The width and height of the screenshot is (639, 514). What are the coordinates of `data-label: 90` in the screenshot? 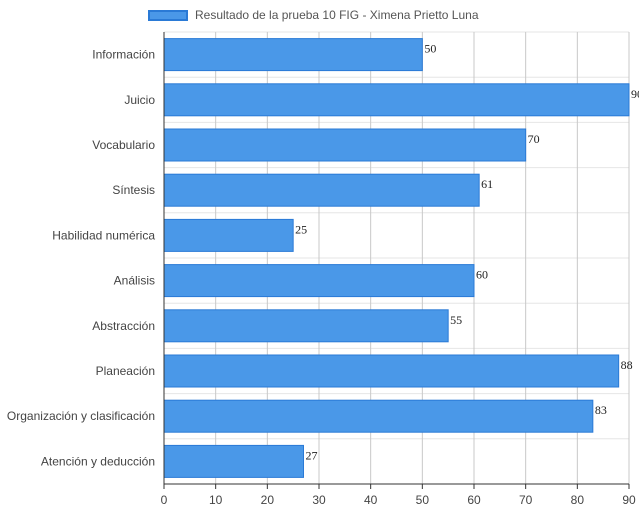 It's located at (635, 94).